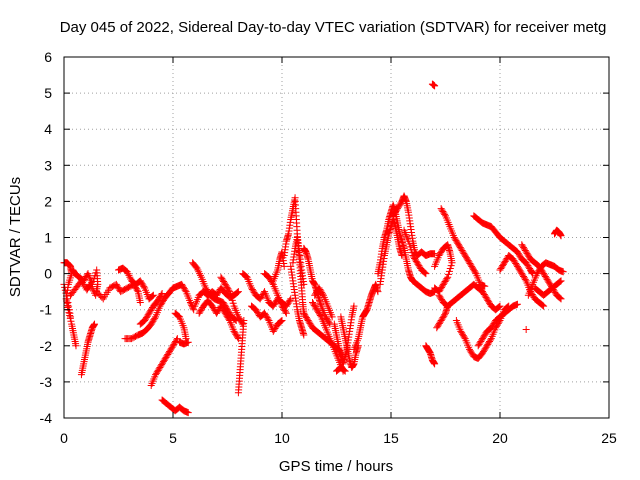  I want to click on y-tick-label: 1, so click(48, 238).